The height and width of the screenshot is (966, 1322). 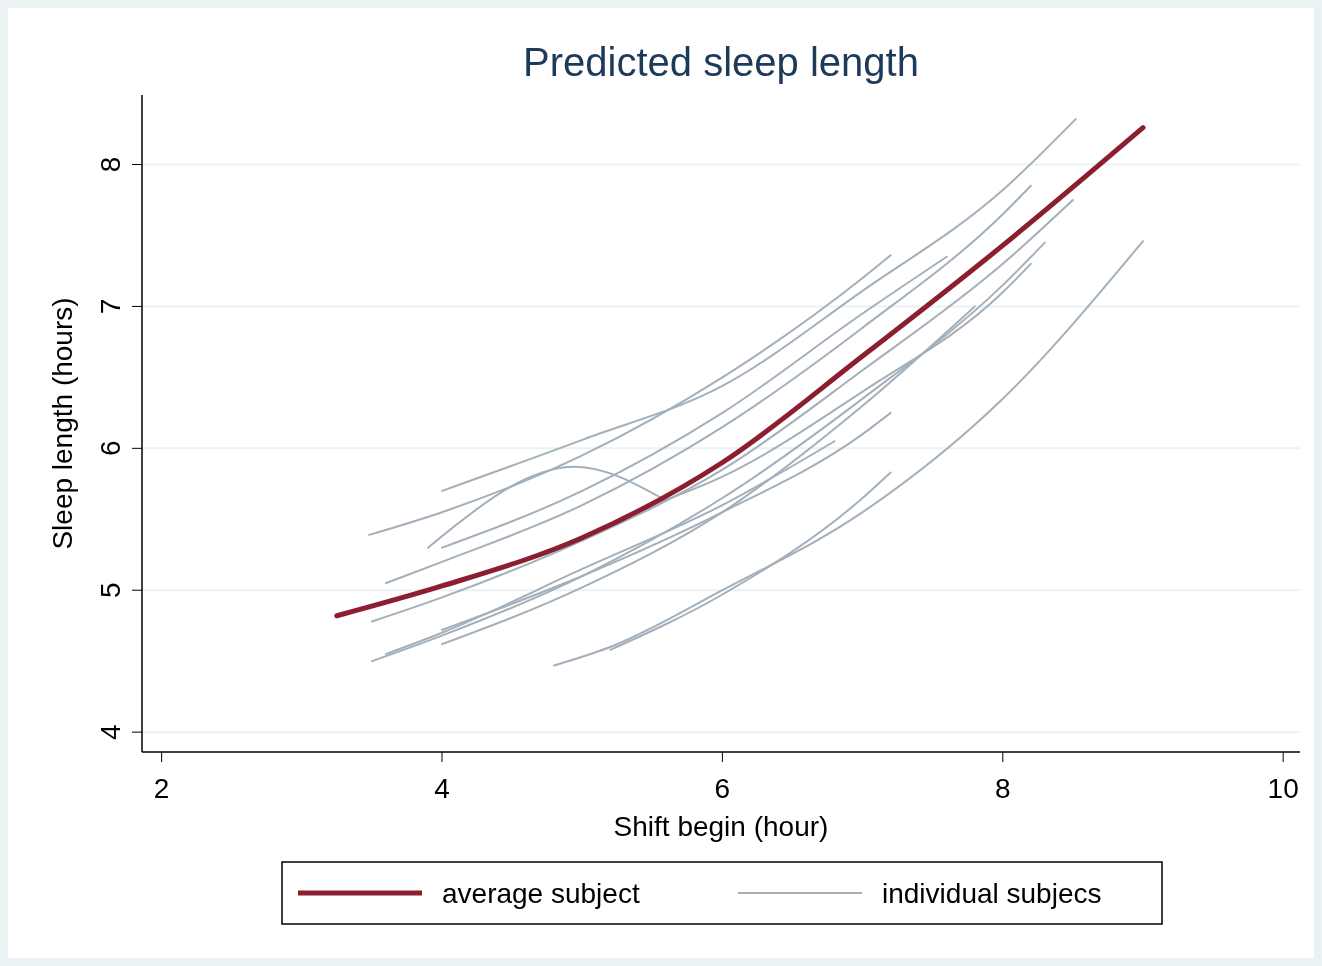 What do you see at coordinates (541, 893) in the screenshot?
I see `legend-label: average subject` at bounding box center [541, 893].